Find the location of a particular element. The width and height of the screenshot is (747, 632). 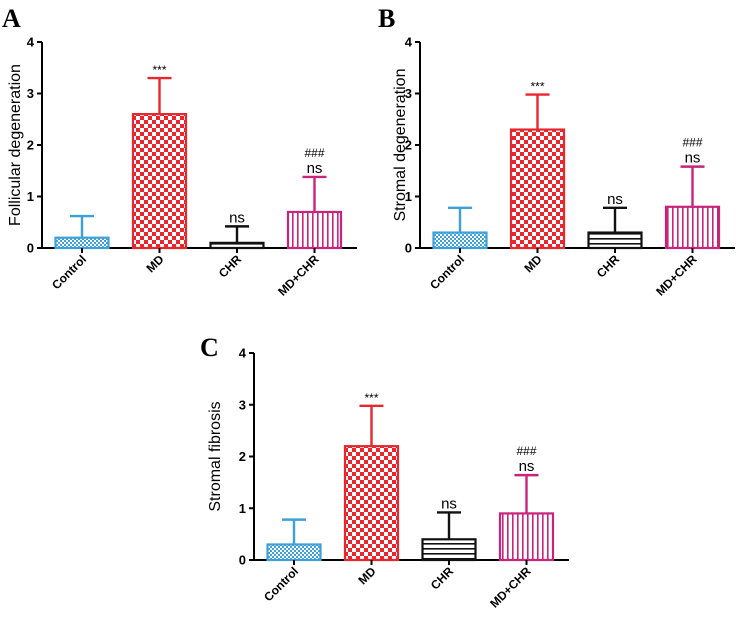

y-axis-title: Stromal degeneration is located at coordinates (400, 145).